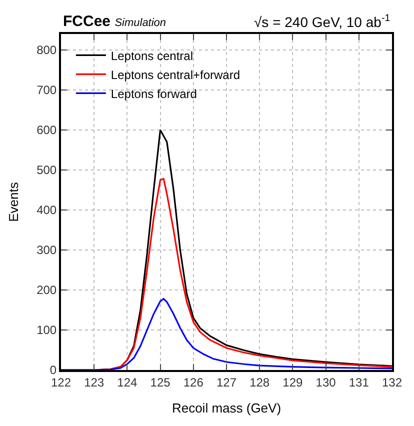 This screenshot has height=426, width=414. Describe the element at coordinates (46, 50) in the screenshot. I see `y-tick-label: 800` at that location.